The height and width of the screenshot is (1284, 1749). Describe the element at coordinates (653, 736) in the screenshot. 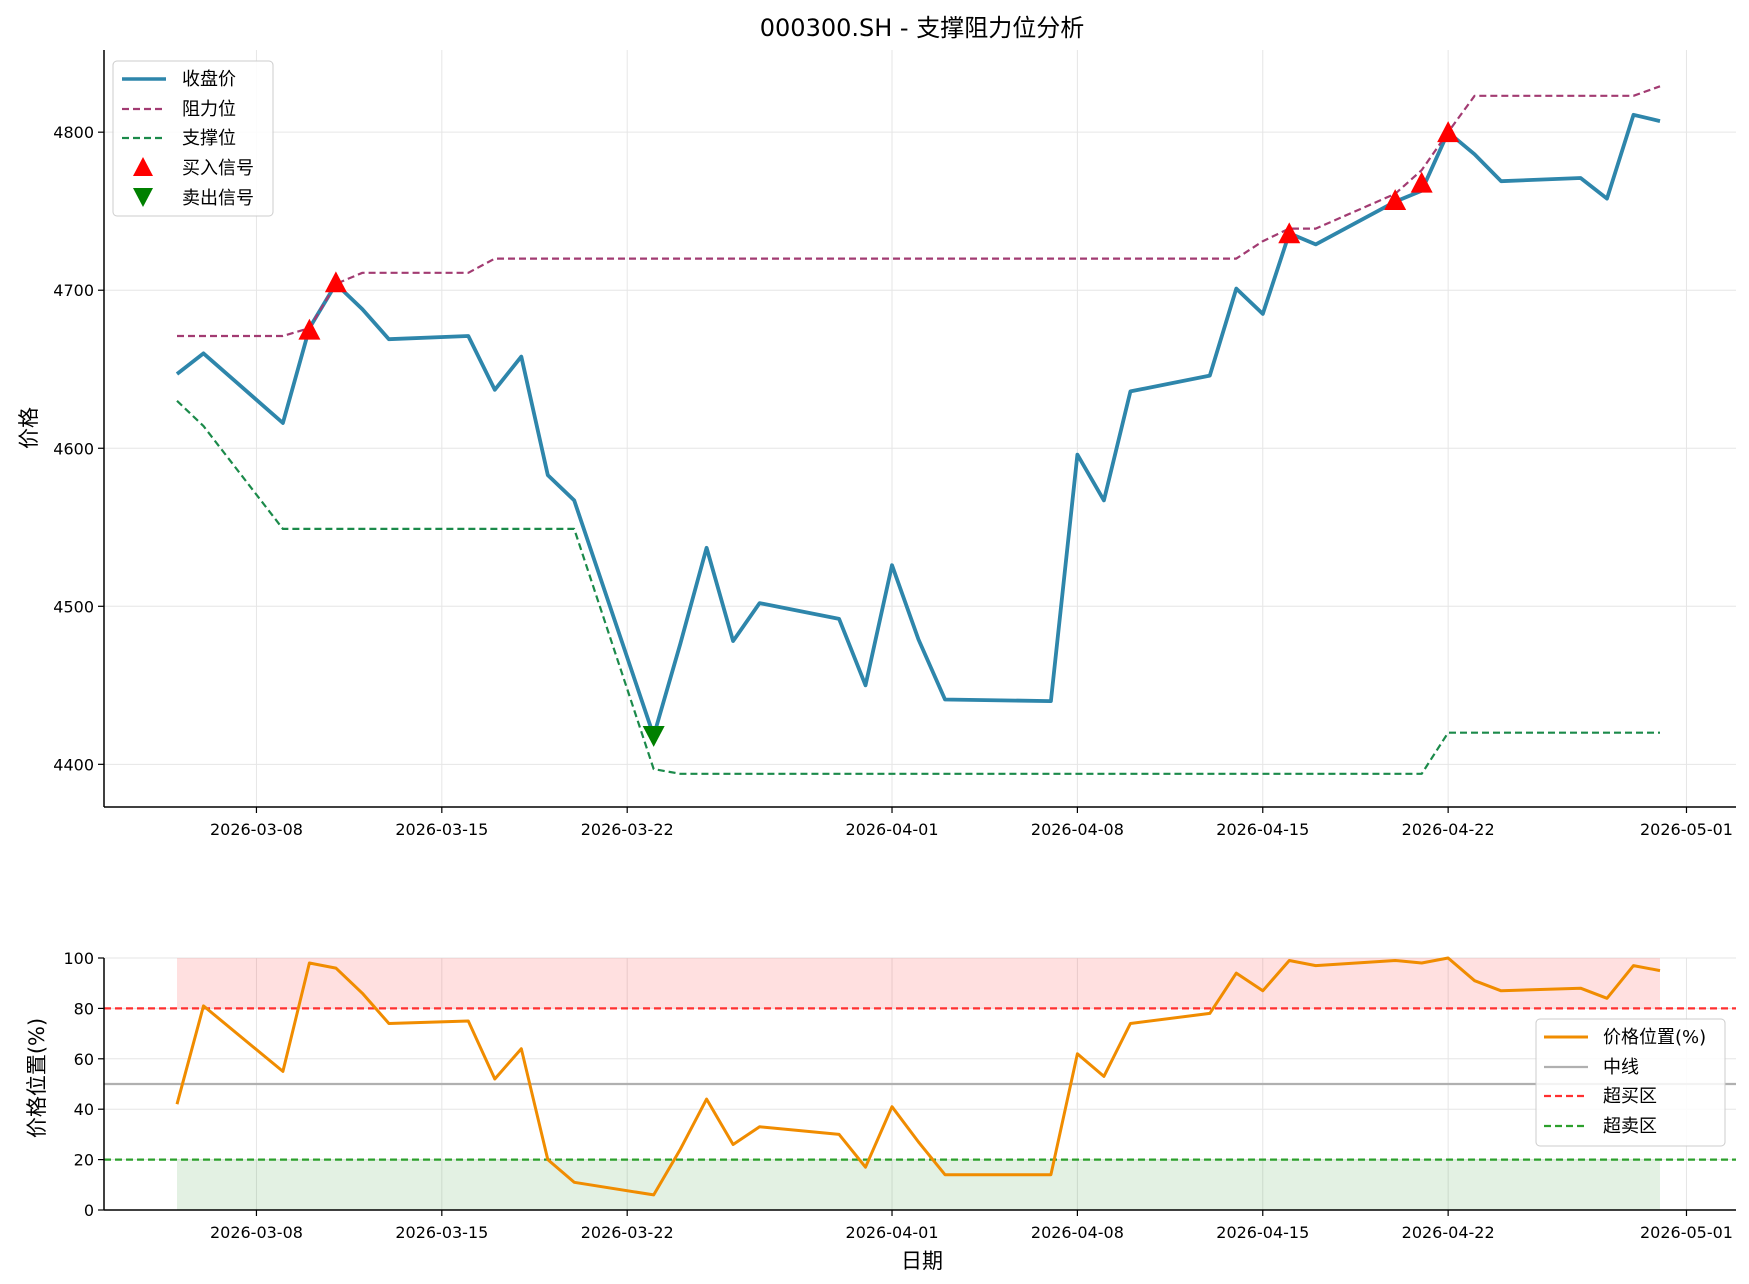

I see `sell-signal-marker` at that location.